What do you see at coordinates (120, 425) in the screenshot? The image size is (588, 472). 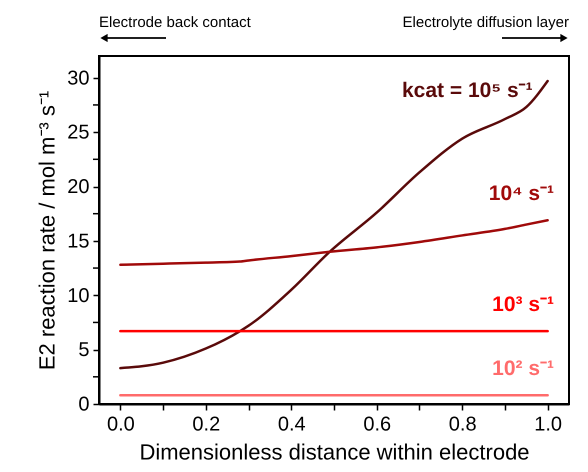 I see `x-tick-label: 0.0` at bounding box center [120, 425].